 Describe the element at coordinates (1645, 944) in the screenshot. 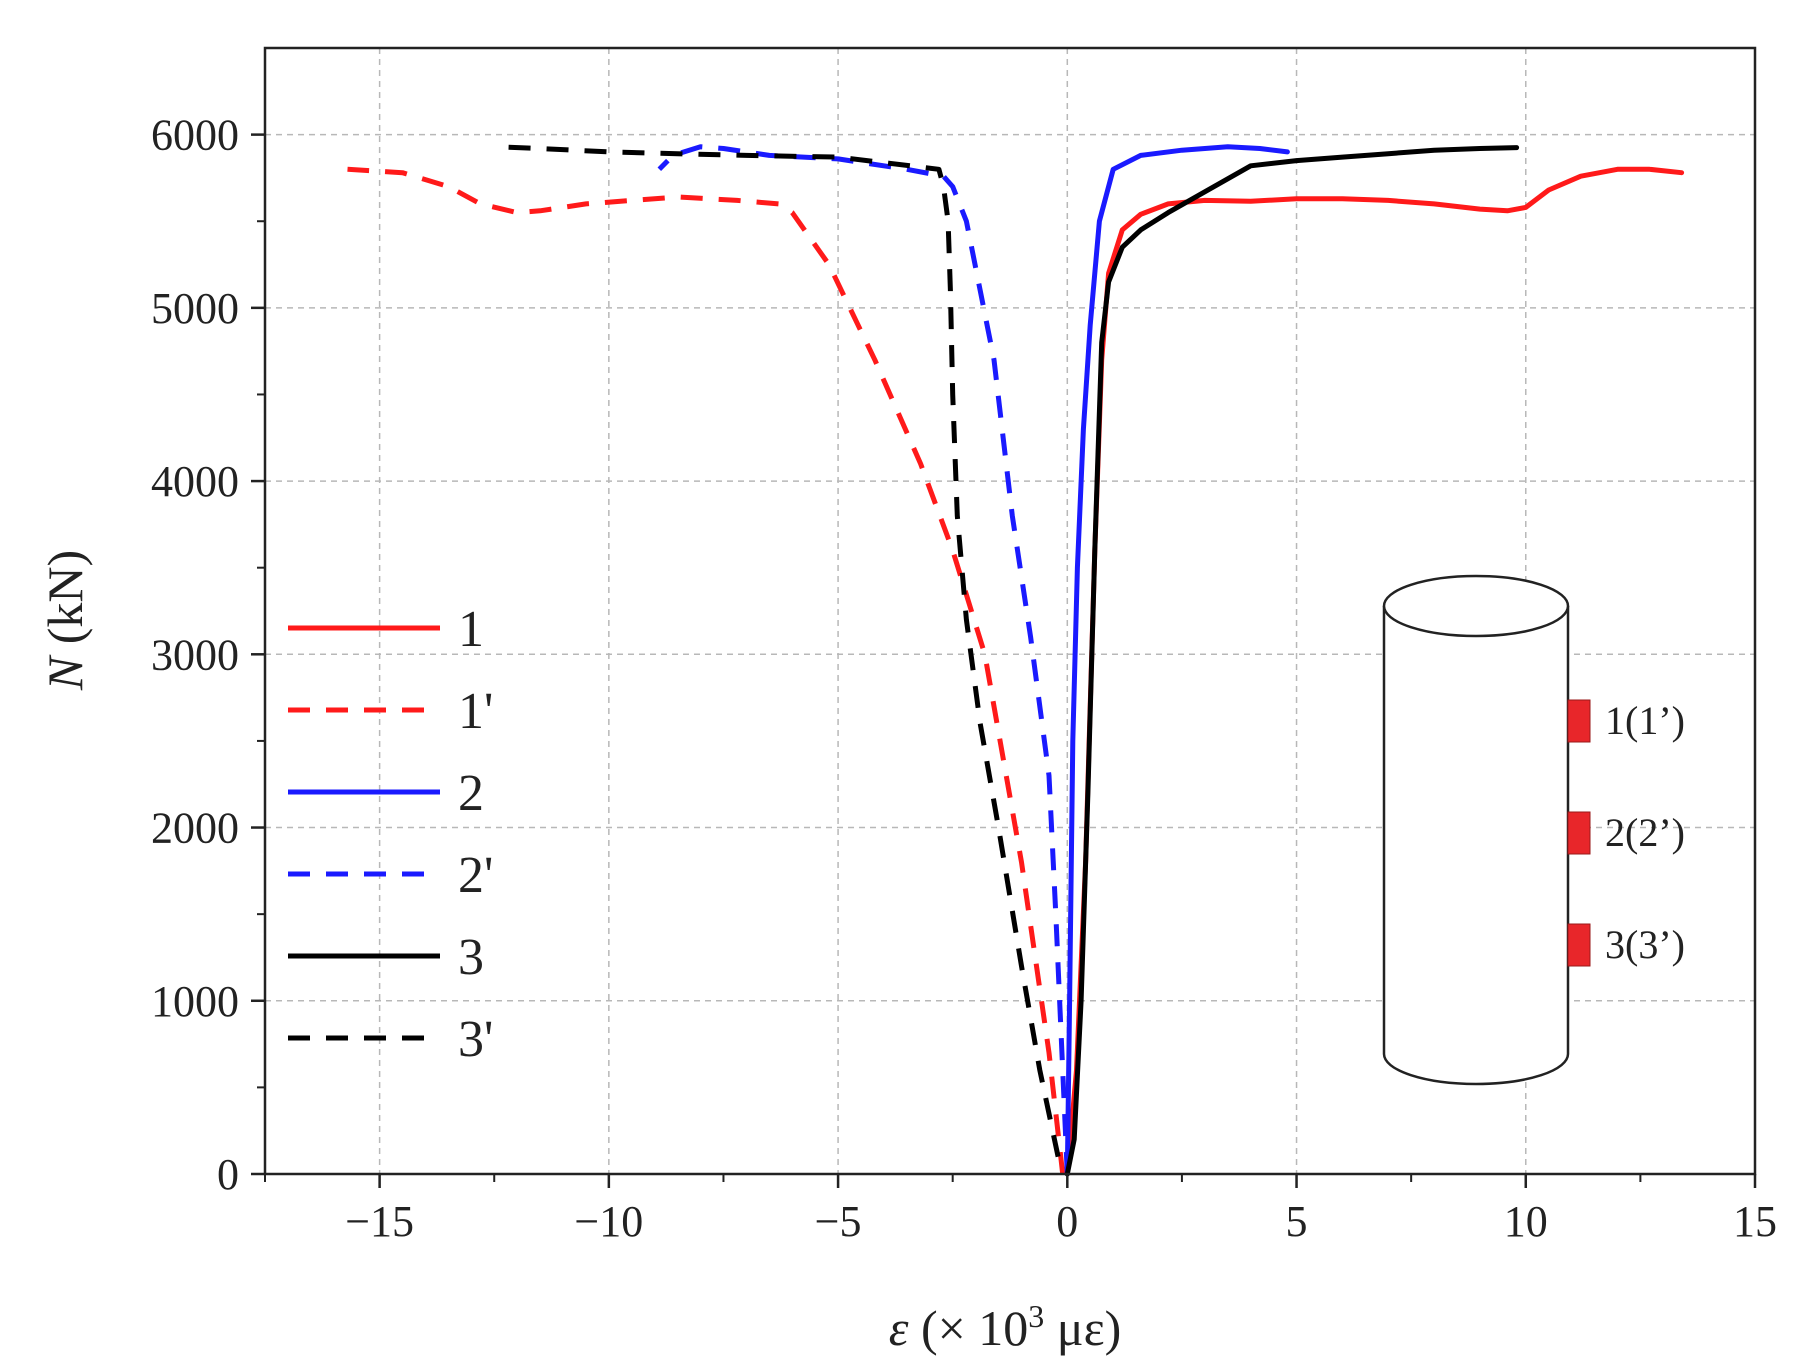

I see `gauge-3-label: 3(3’)` at that location.